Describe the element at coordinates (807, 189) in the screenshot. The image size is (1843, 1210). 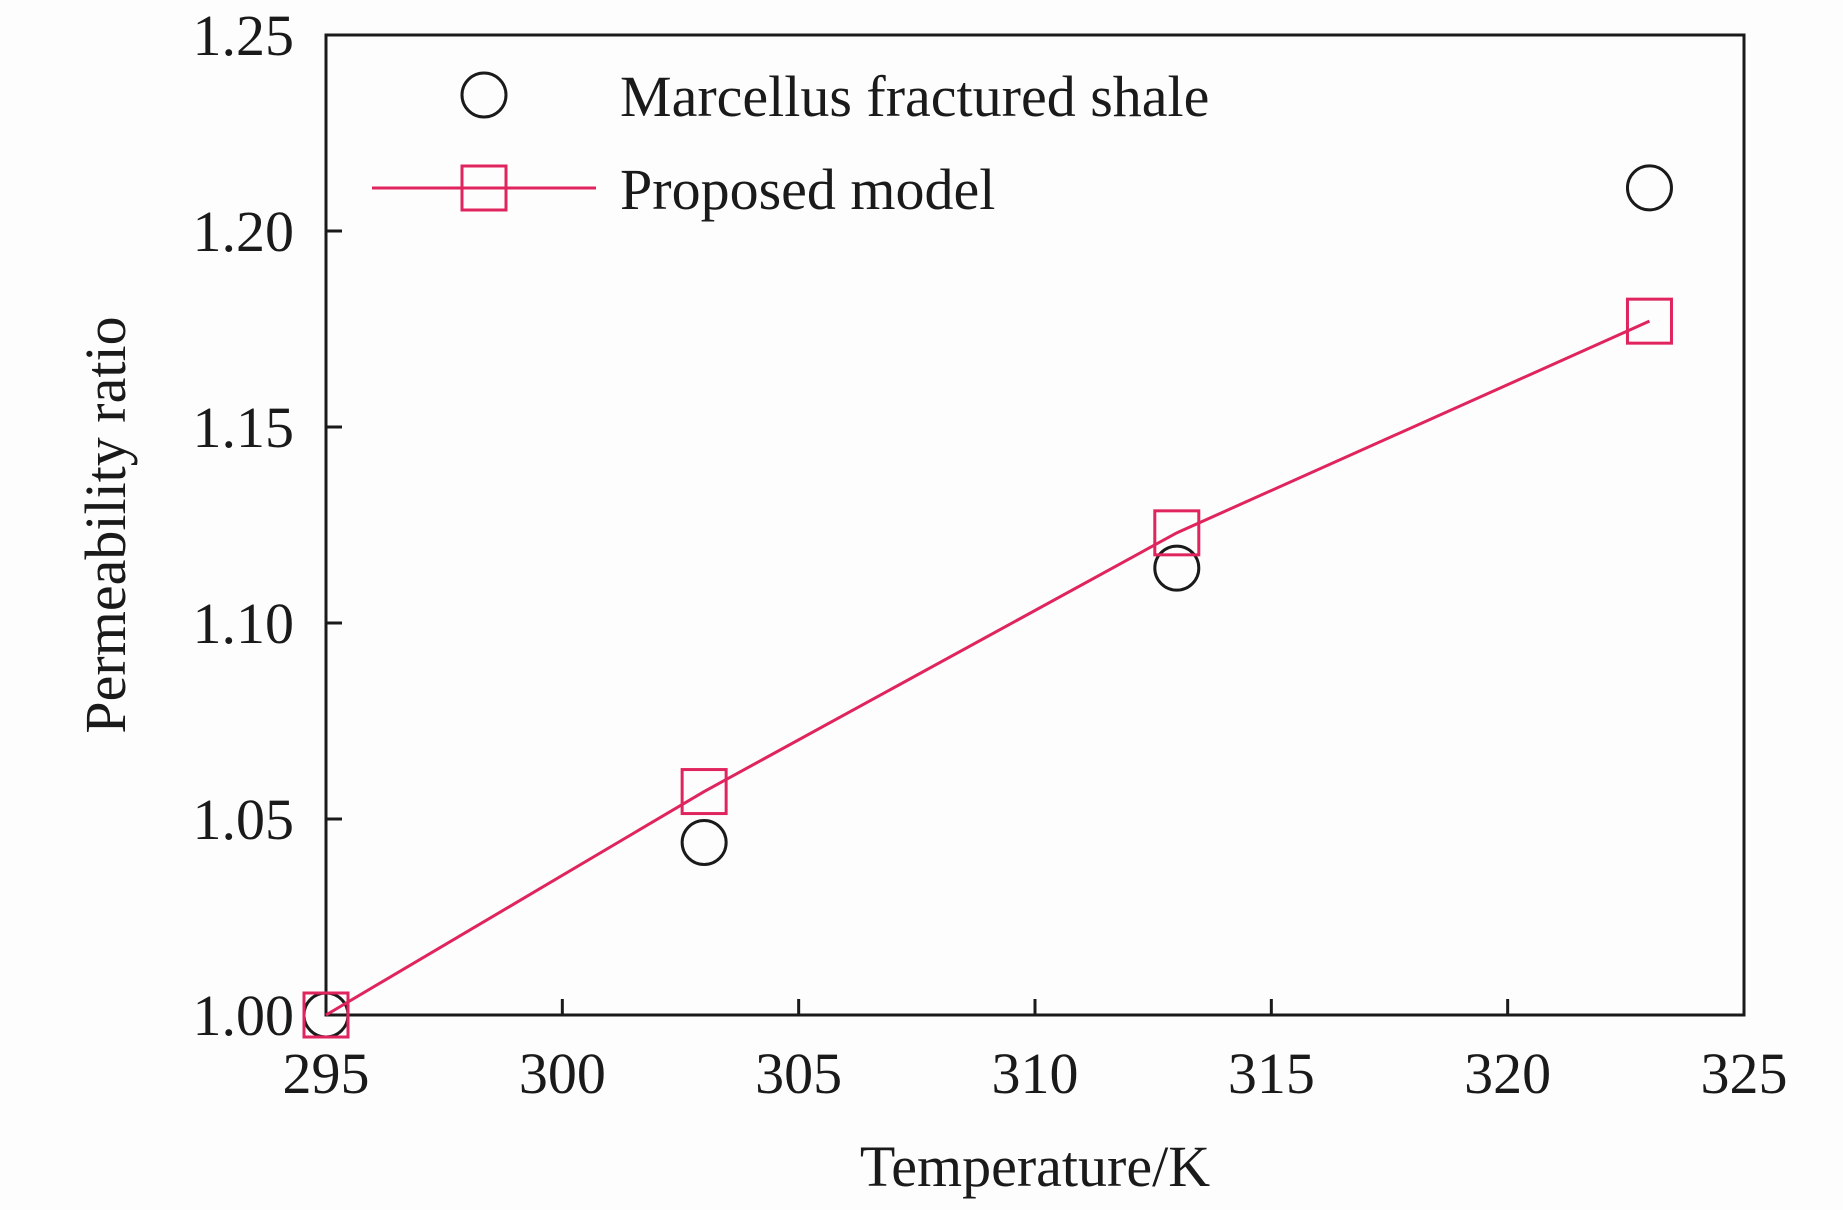
I see `legend-label: Proposed model` at that location.